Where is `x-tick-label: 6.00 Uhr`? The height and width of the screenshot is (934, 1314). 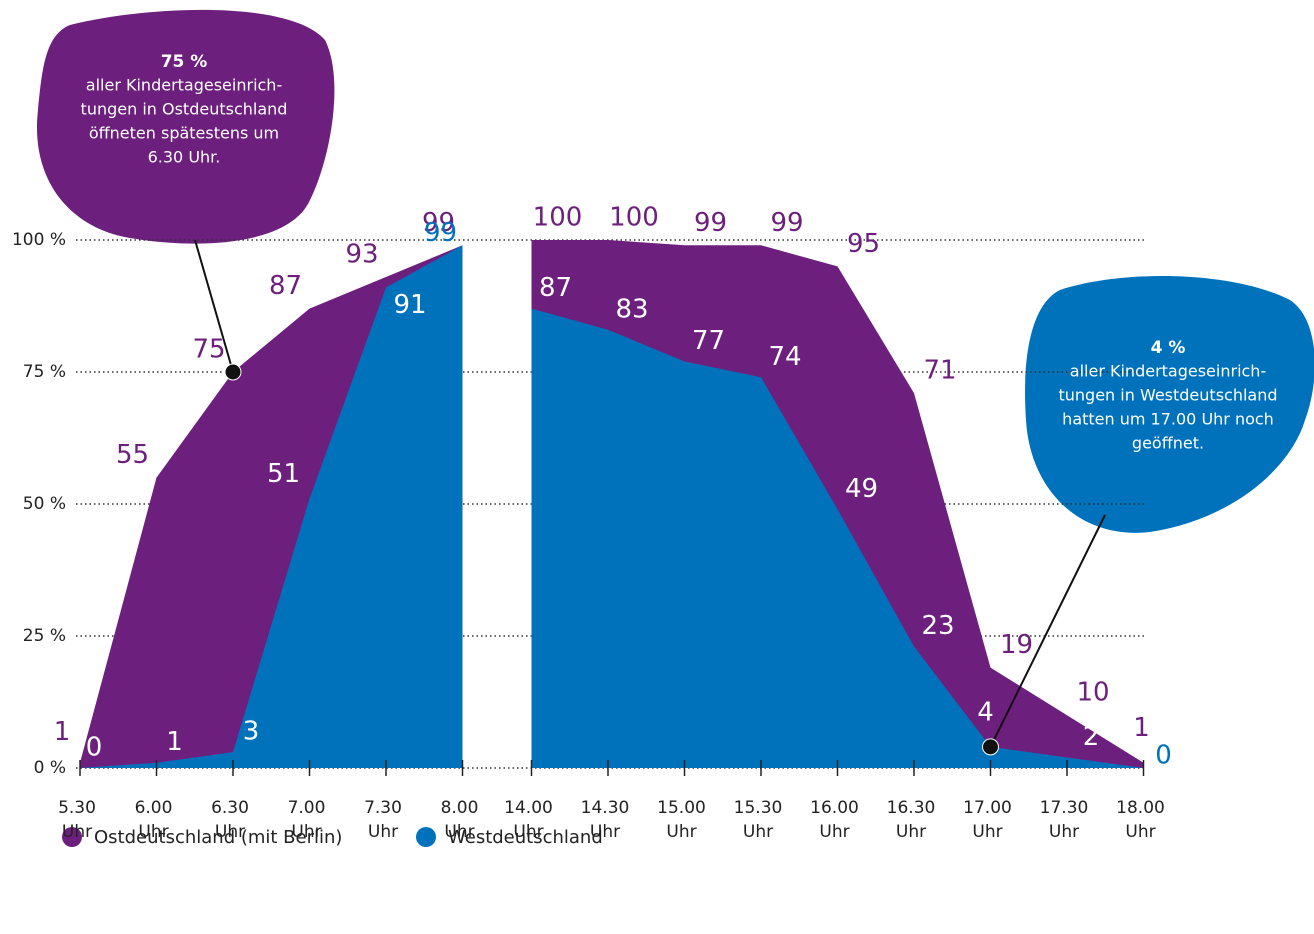 x-tick-label: 6.00 Uhr is located at coordinates (153, 820).